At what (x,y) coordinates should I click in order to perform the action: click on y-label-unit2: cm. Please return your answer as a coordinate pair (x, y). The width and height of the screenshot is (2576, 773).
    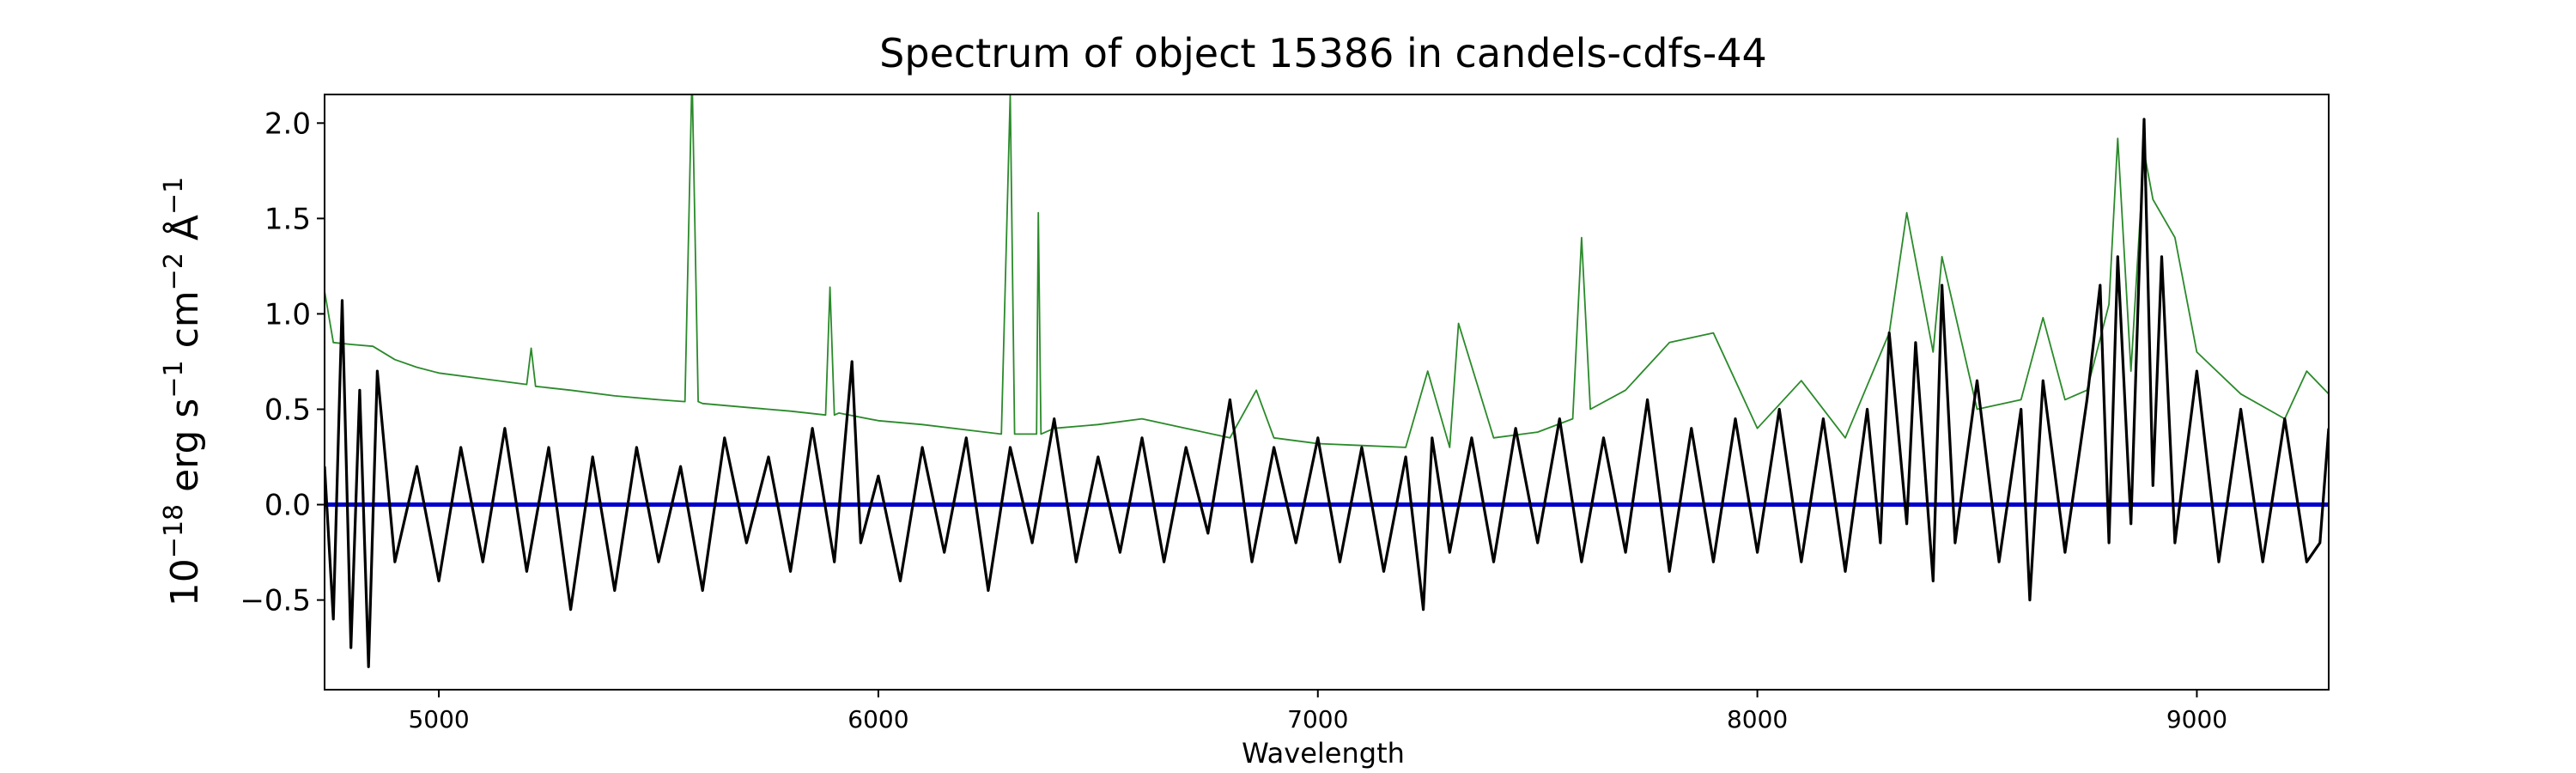
    Looking at the image, I should click on (185, 325).